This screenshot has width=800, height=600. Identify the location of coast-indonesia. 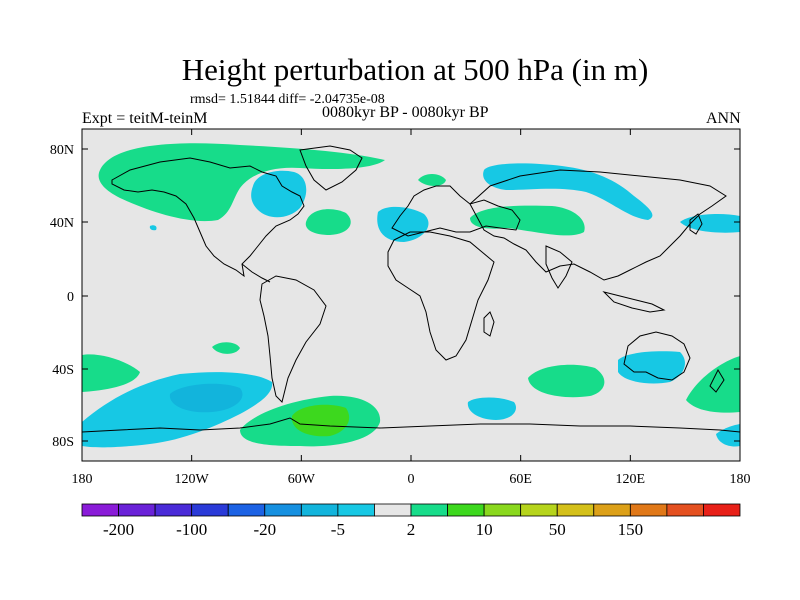
(634, 302).